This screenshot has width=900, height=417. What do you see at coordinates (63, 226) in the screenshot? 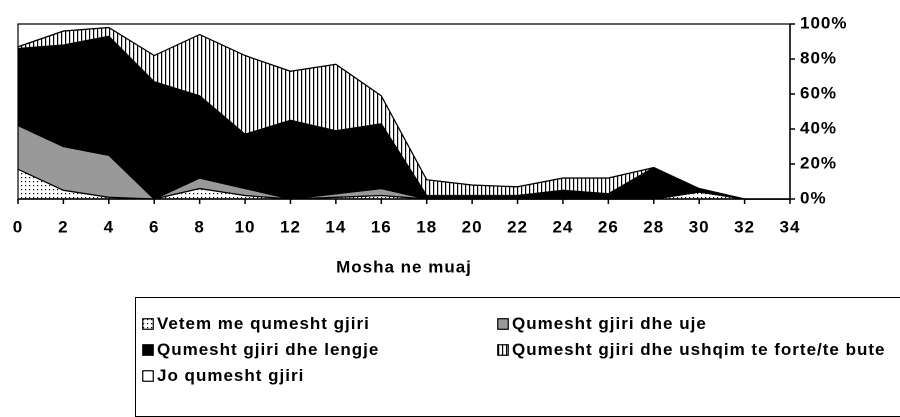
I see `x-tick-label: 2` at bounding box center [63, 226].